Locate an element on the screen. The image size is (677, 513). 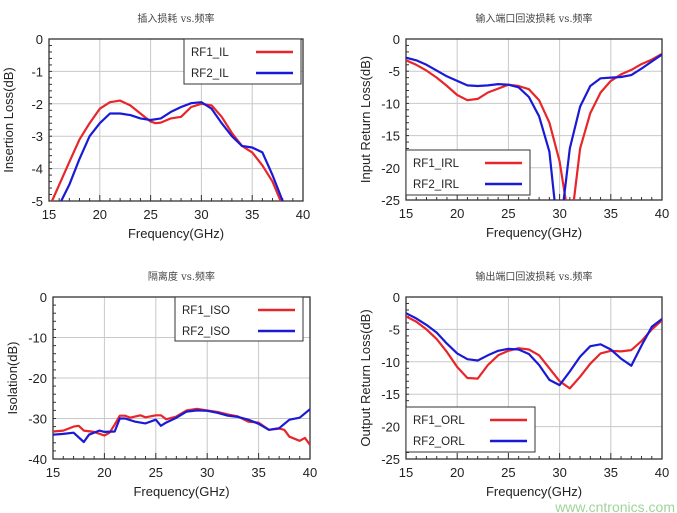
series-line-rf2-iso is located at coordinates (181, 426).